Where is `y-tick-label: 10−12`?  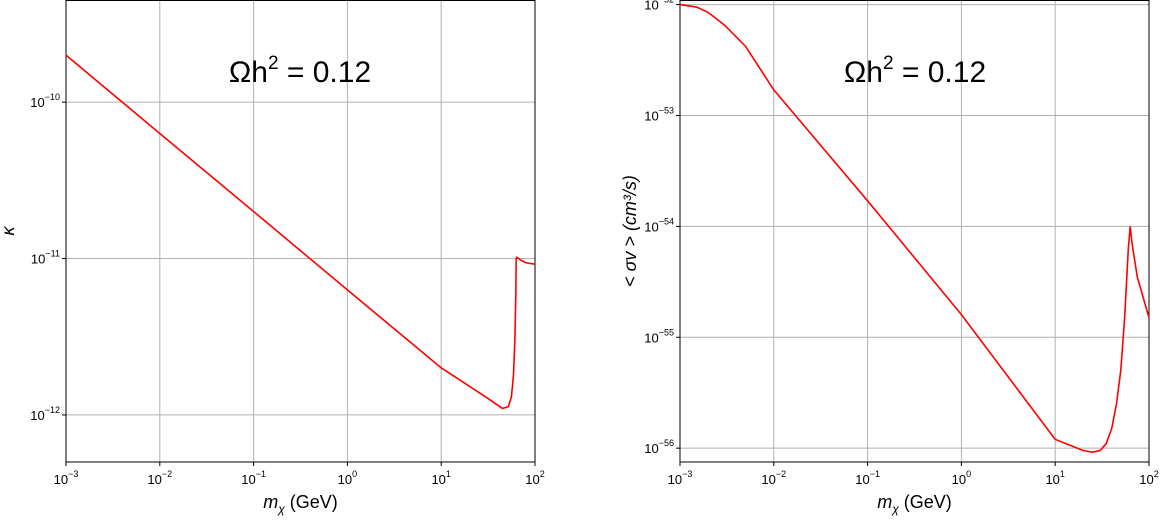
y-tick-label: 10−12 is located at coordinates (45, 414).